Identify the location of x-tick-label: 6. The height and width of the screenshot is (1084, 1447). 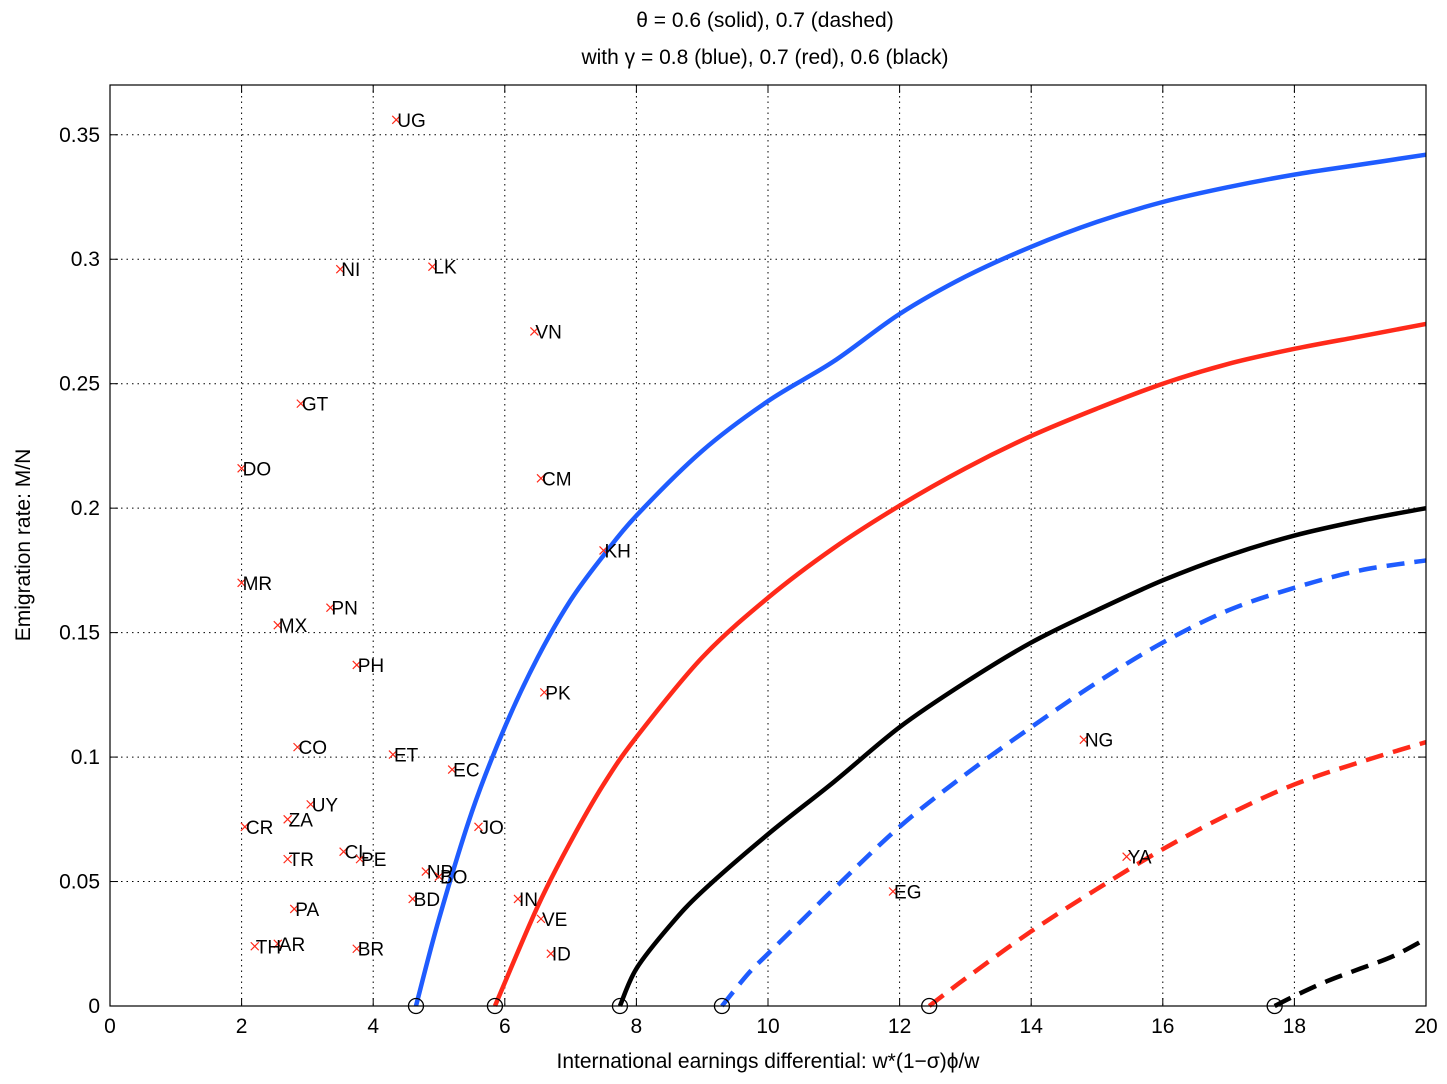
(505, 1026).